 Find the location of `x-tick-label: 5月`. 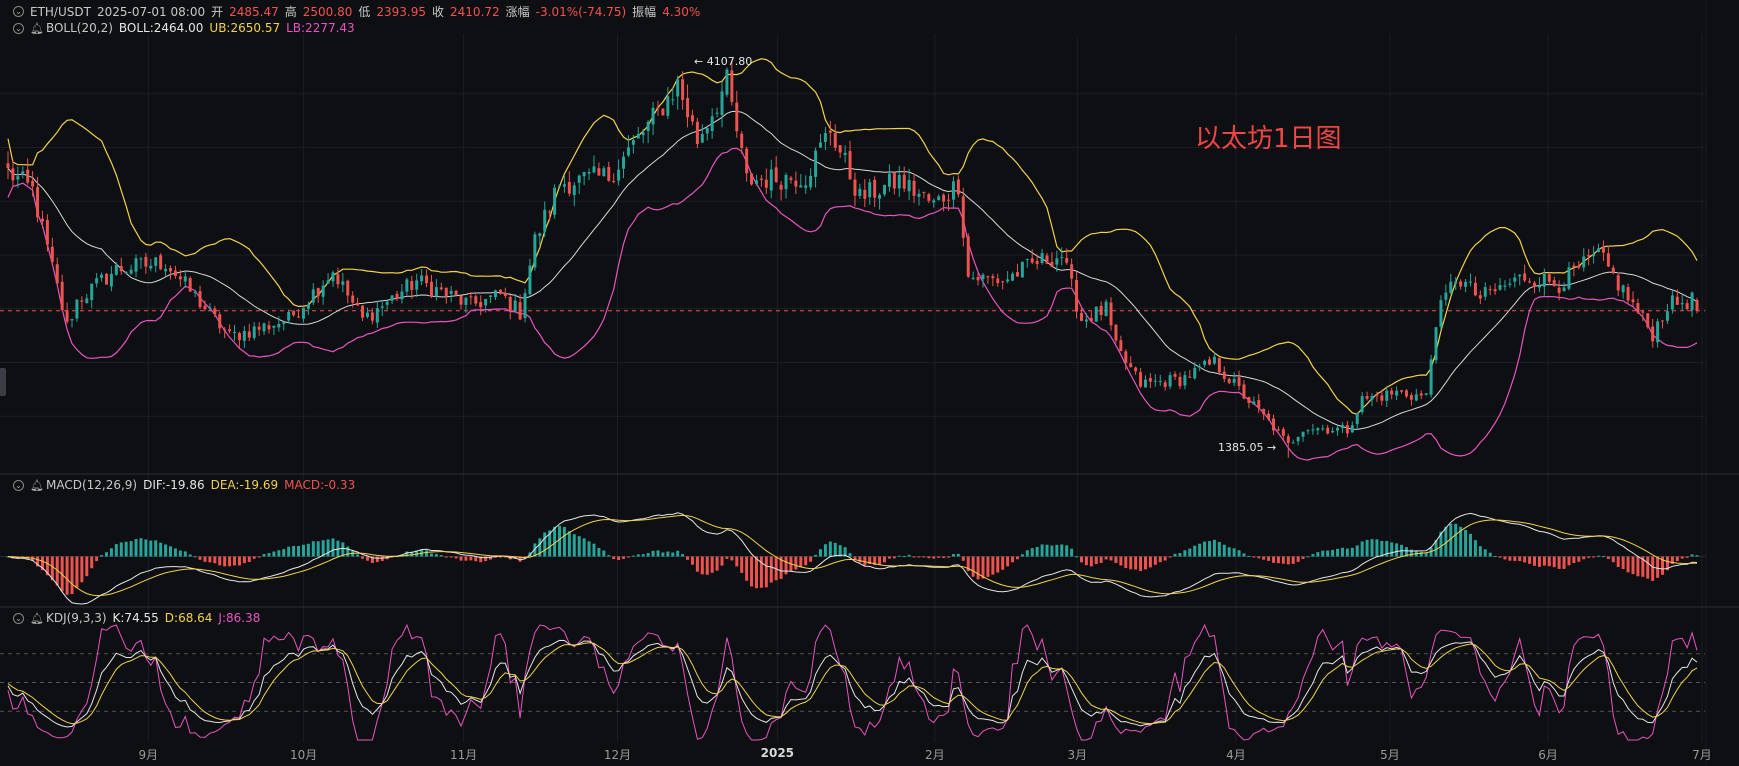

x-tick-label: 5月 is located at coordinates (1390, 755).